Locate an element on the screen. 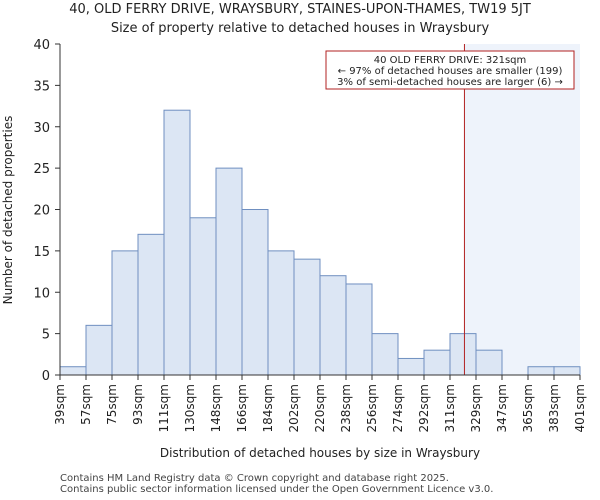  x-tick-label: 130sqm is located at coordinates (190, 408).